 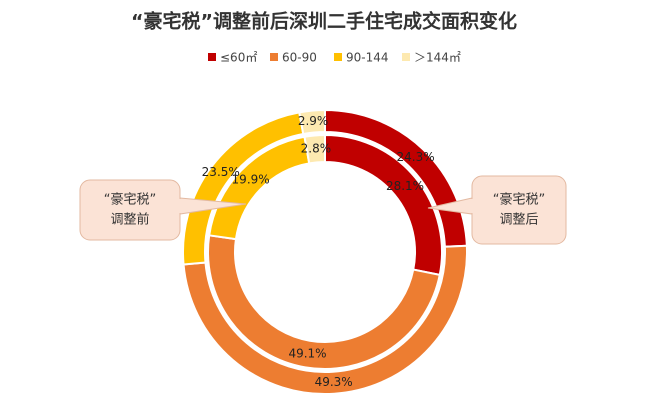 I want to click on legend-label: 90-144, so click(x=367, y=58).